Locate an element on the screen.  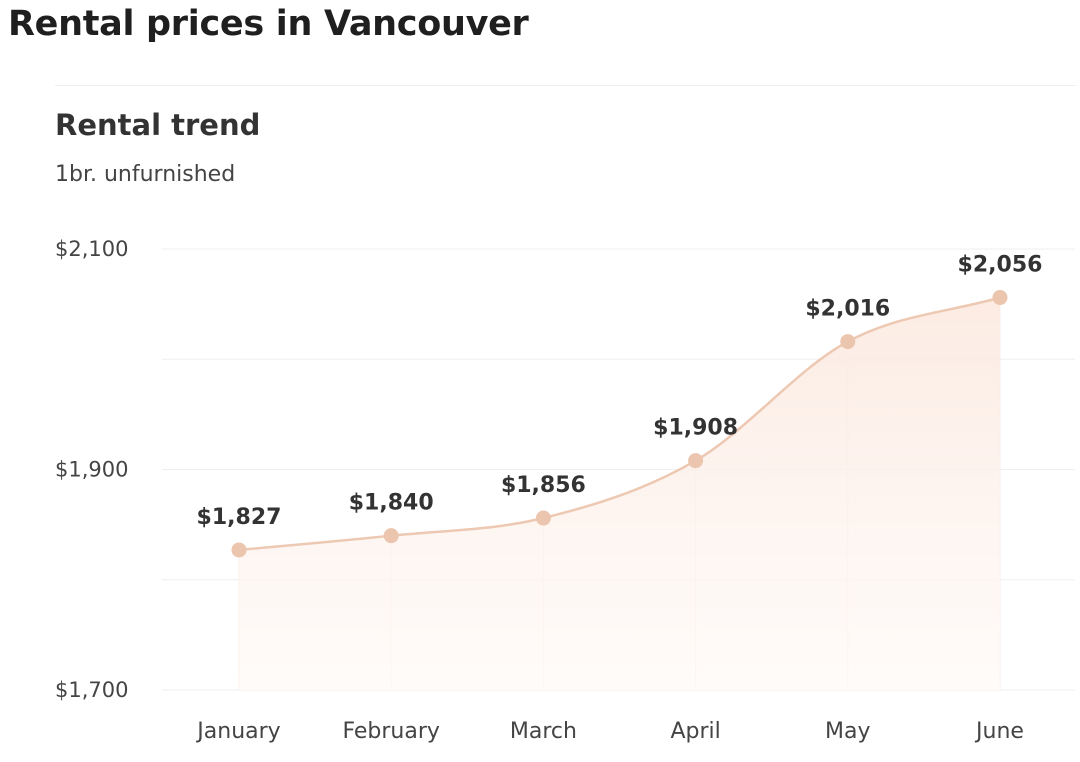
data-point-may is located at coordinates (848, 342).